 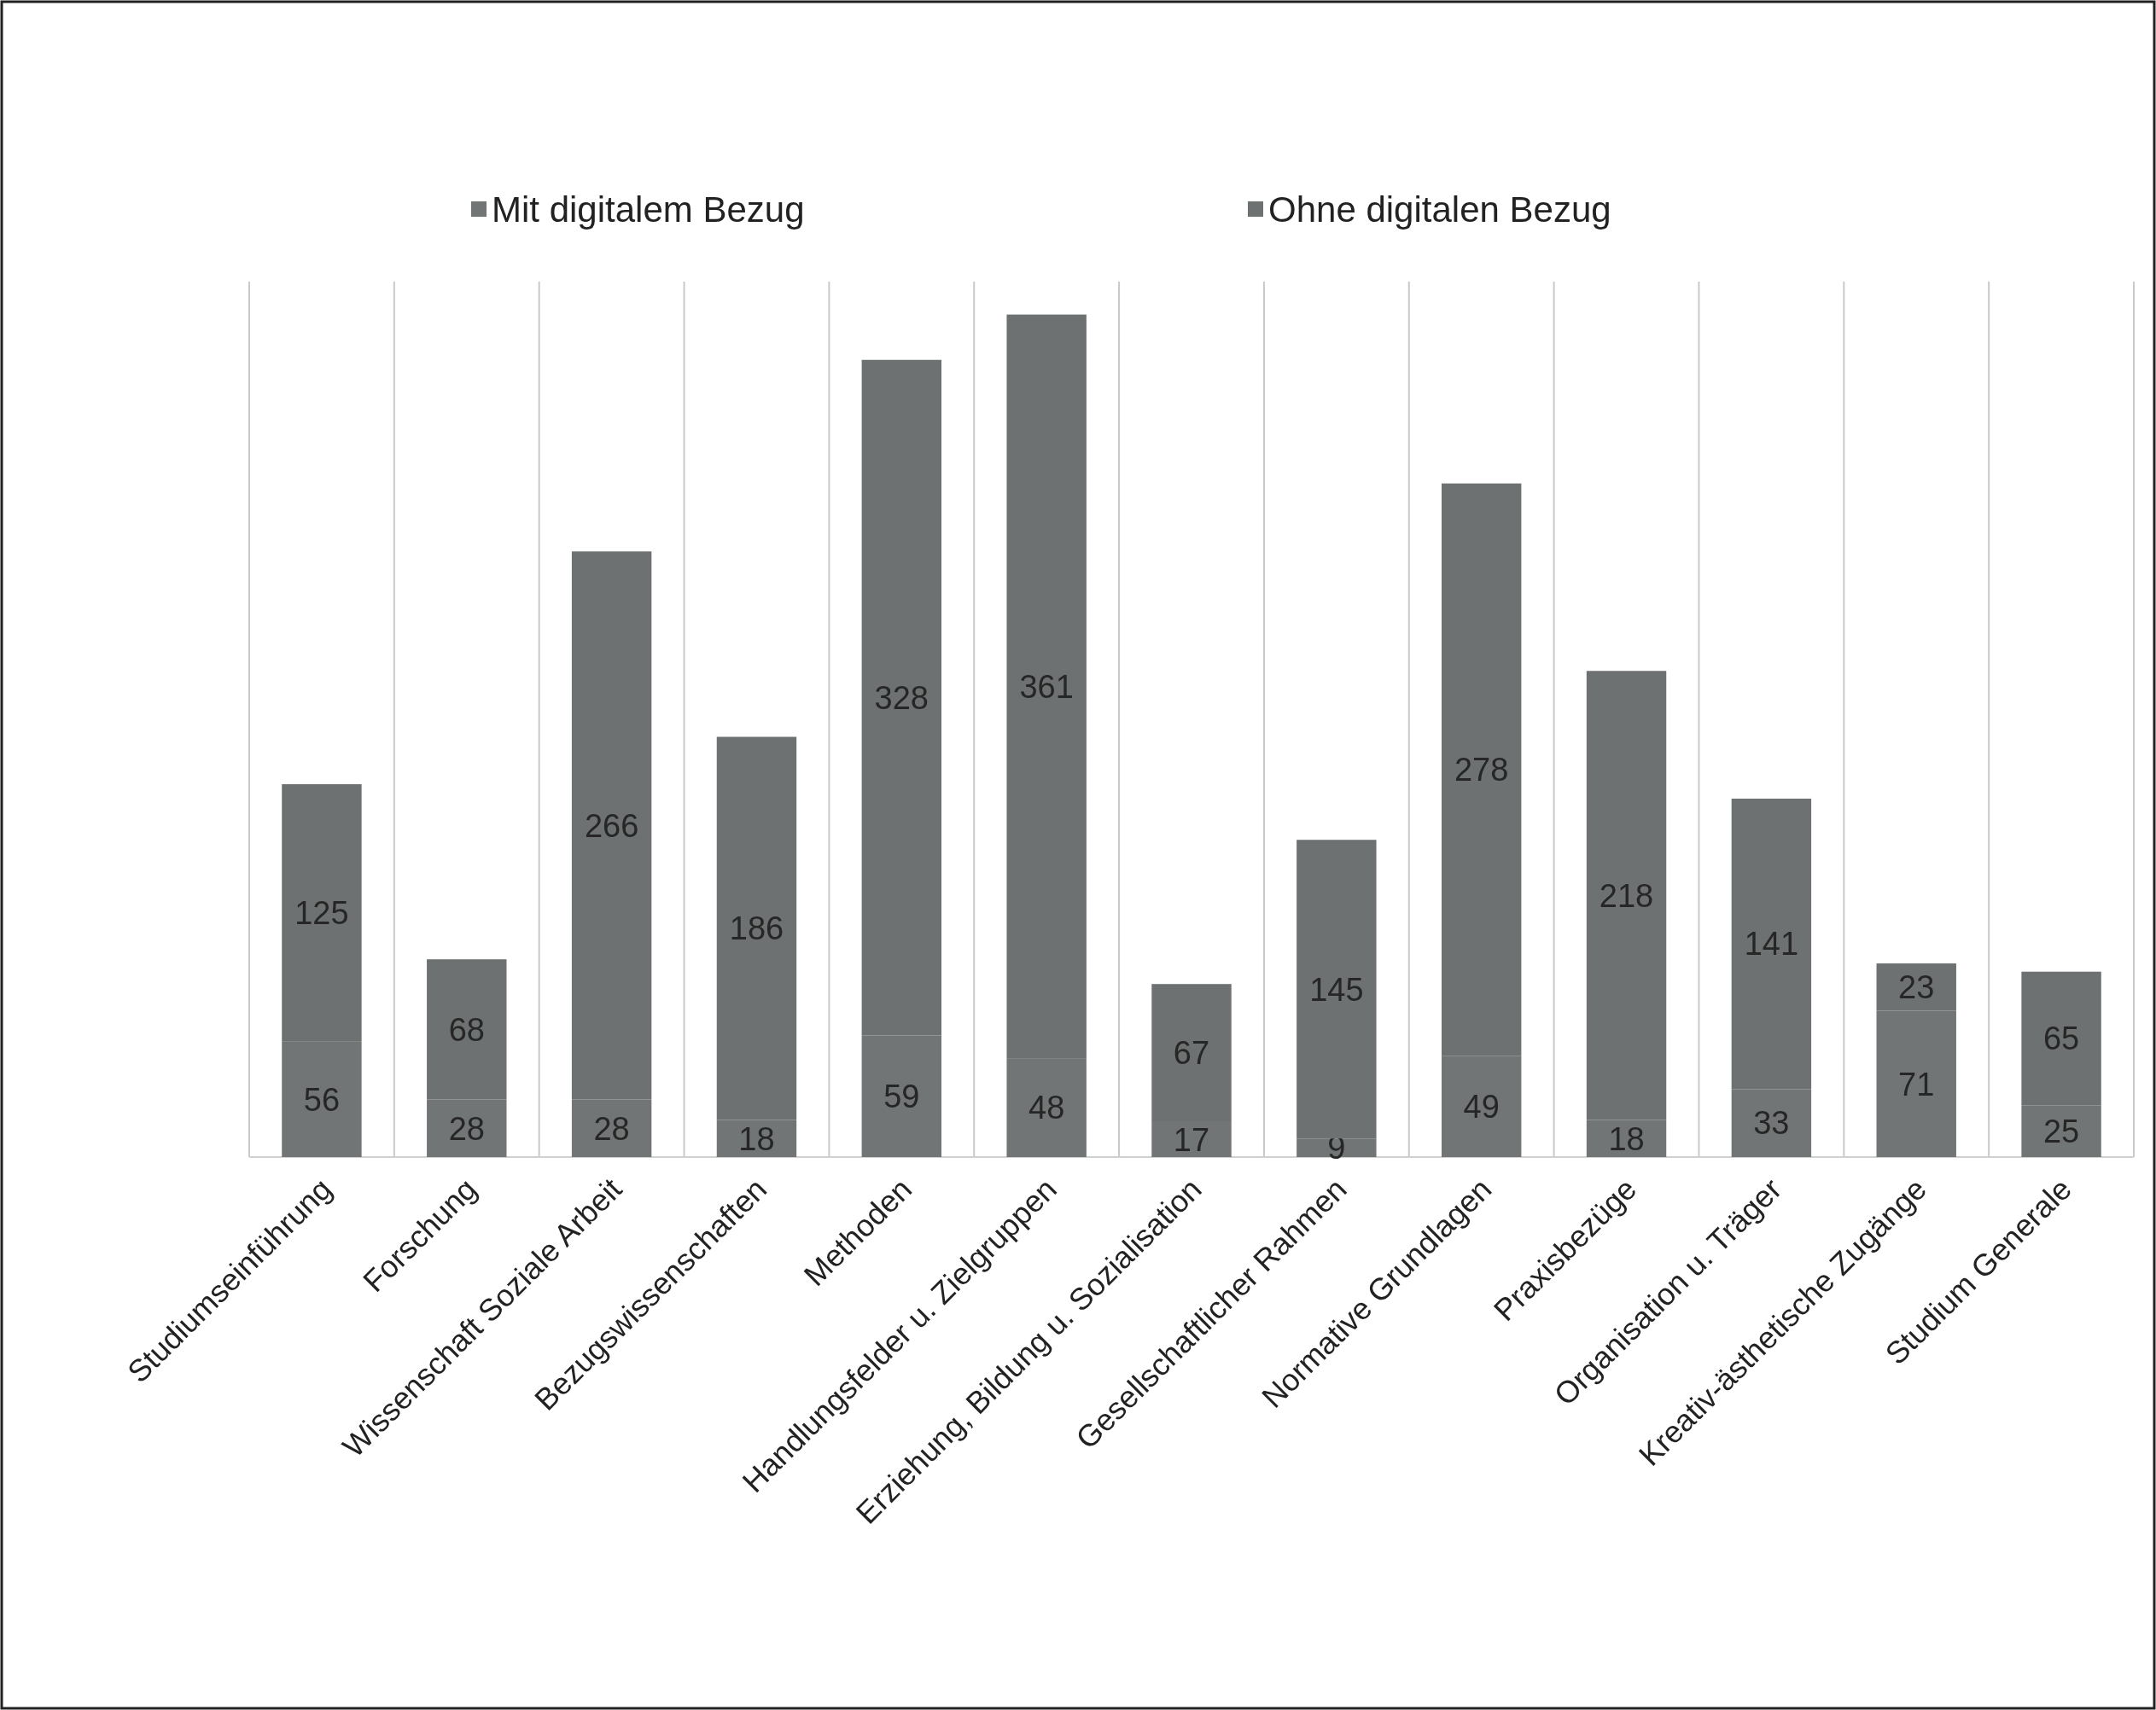 What do you see at coordinates (901, 1097) in the screenshot?
I see `data-label: 59` at bounding box center [901, 1097].